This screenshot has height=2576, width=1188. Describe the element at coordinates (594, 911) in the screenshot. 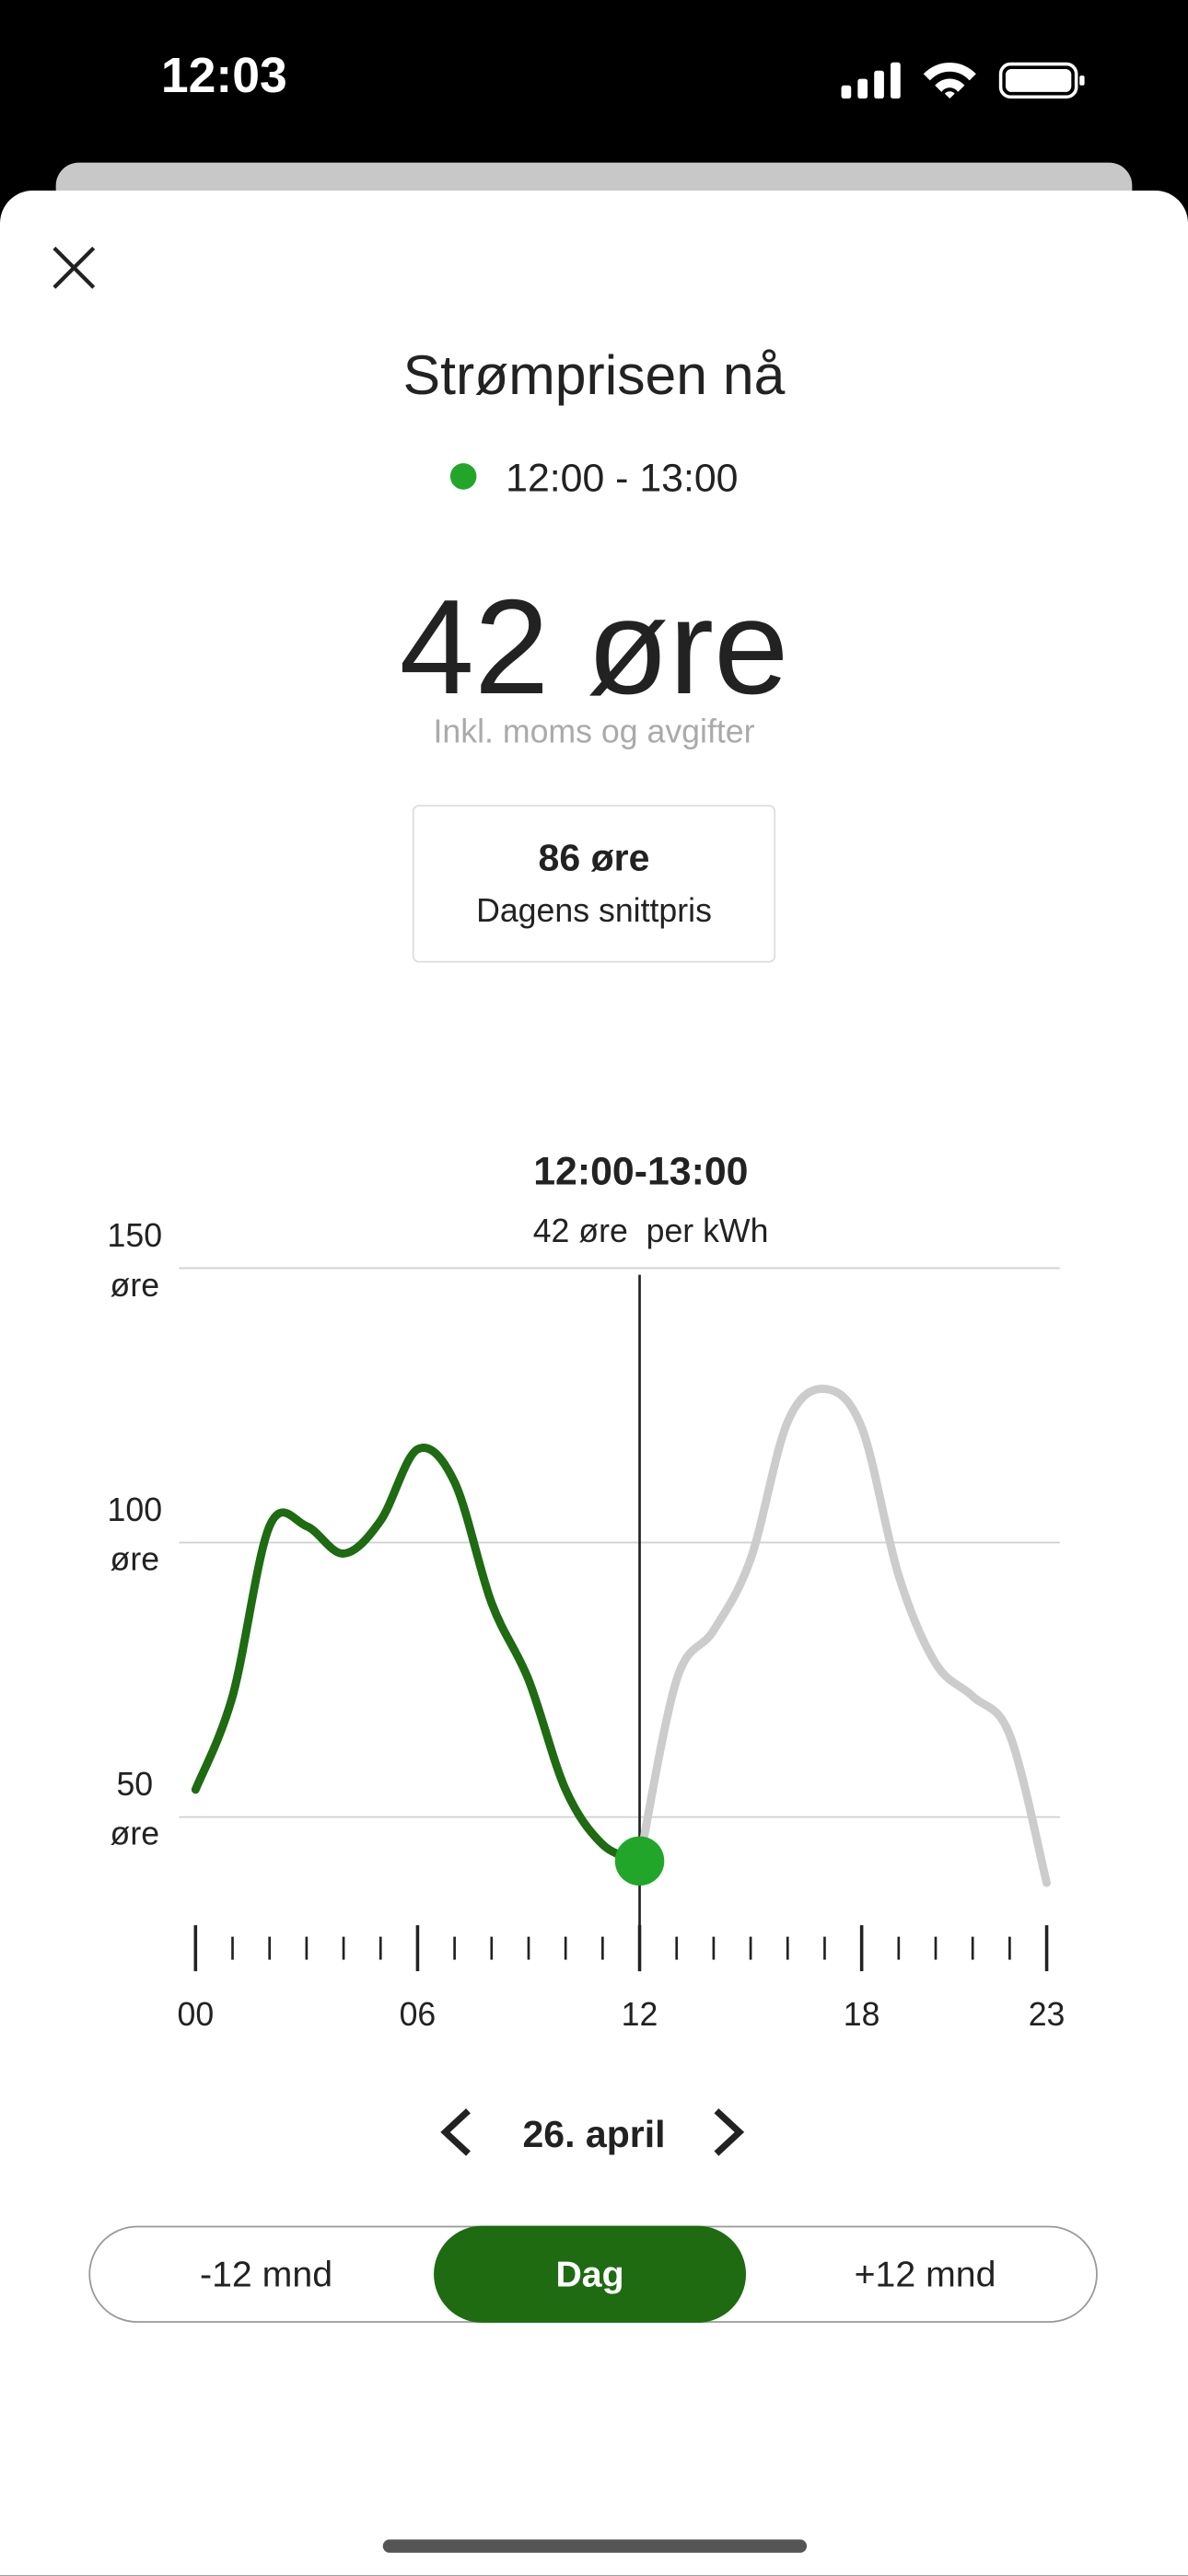

I see `average-label: Dagens snittpris` at that location.